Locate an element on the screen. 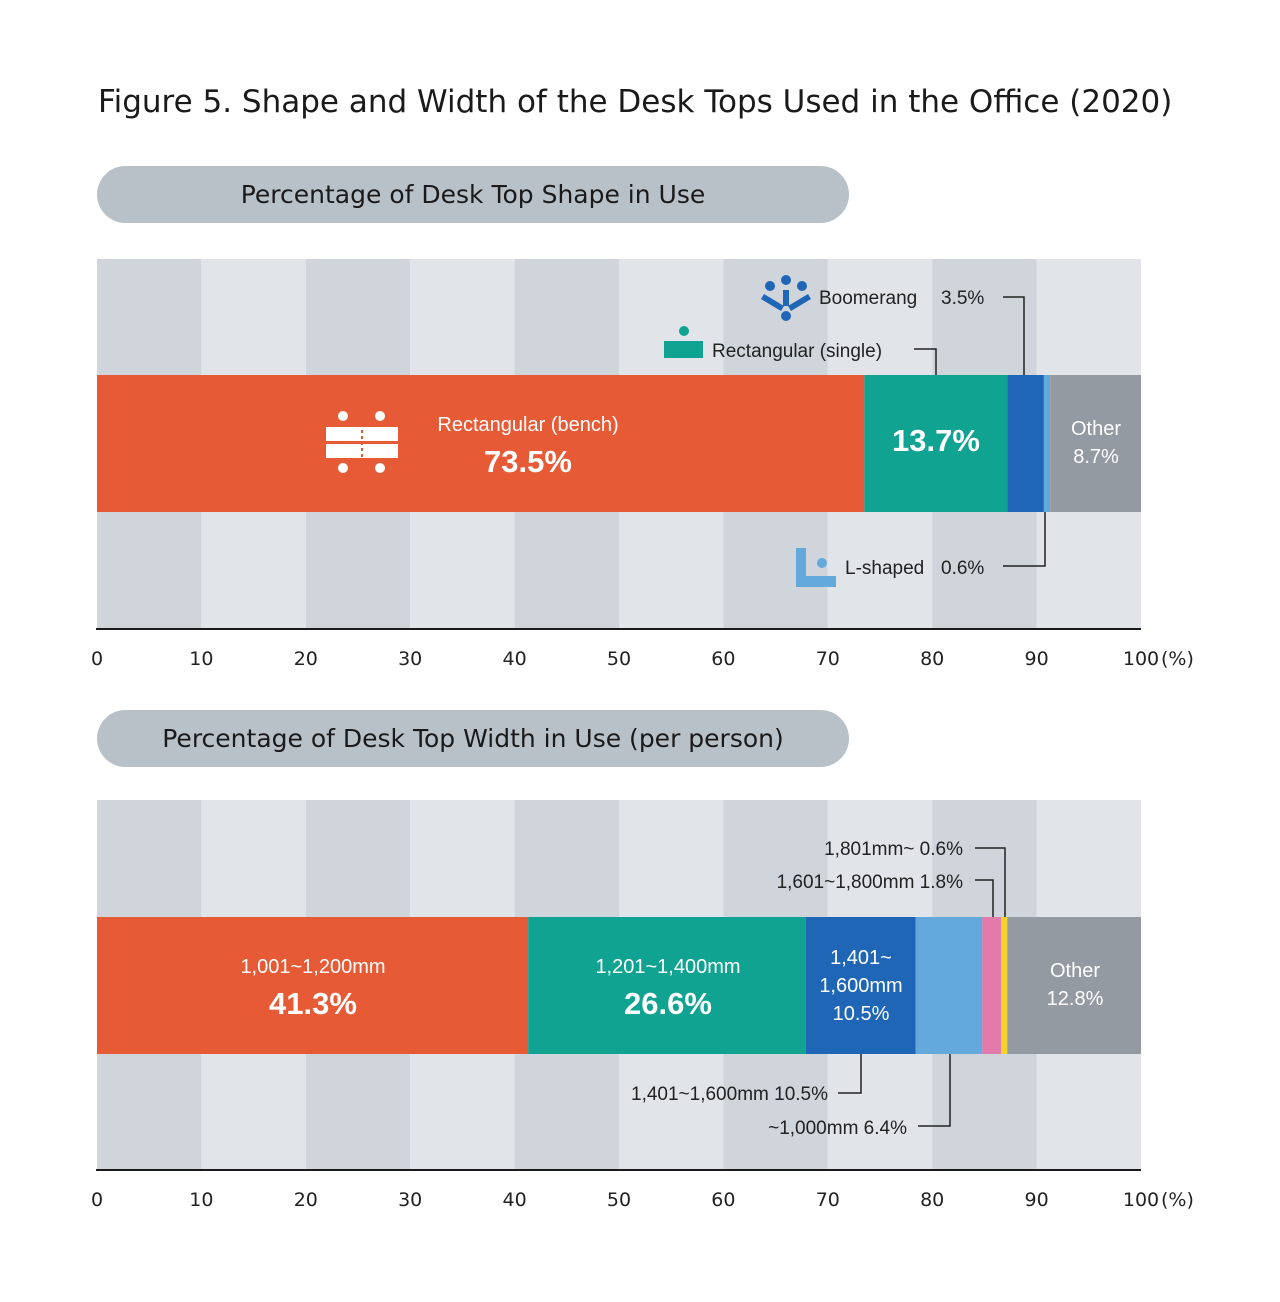 This screenshot has height=1302, width=1280. width-tick-label: 100 is located at coordinates (1141, 1200).